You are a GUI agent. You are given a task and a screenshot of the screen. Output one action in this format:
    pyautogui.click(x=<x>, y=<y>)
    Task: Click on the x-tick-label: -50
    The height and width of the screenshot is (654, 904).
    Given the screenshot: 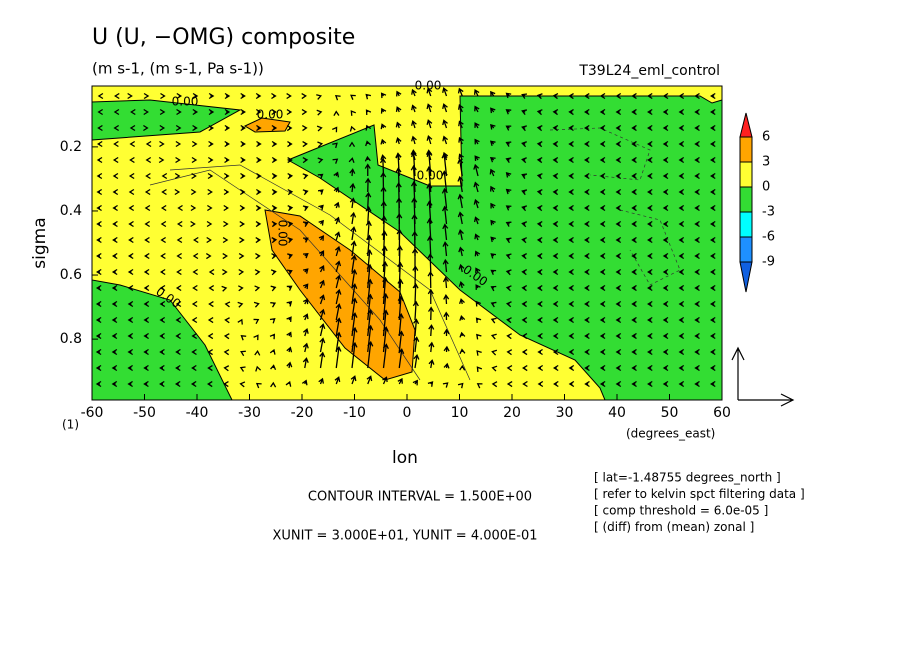 What is the action you would take?
    pyautogui.click(x=144, y=413)
    